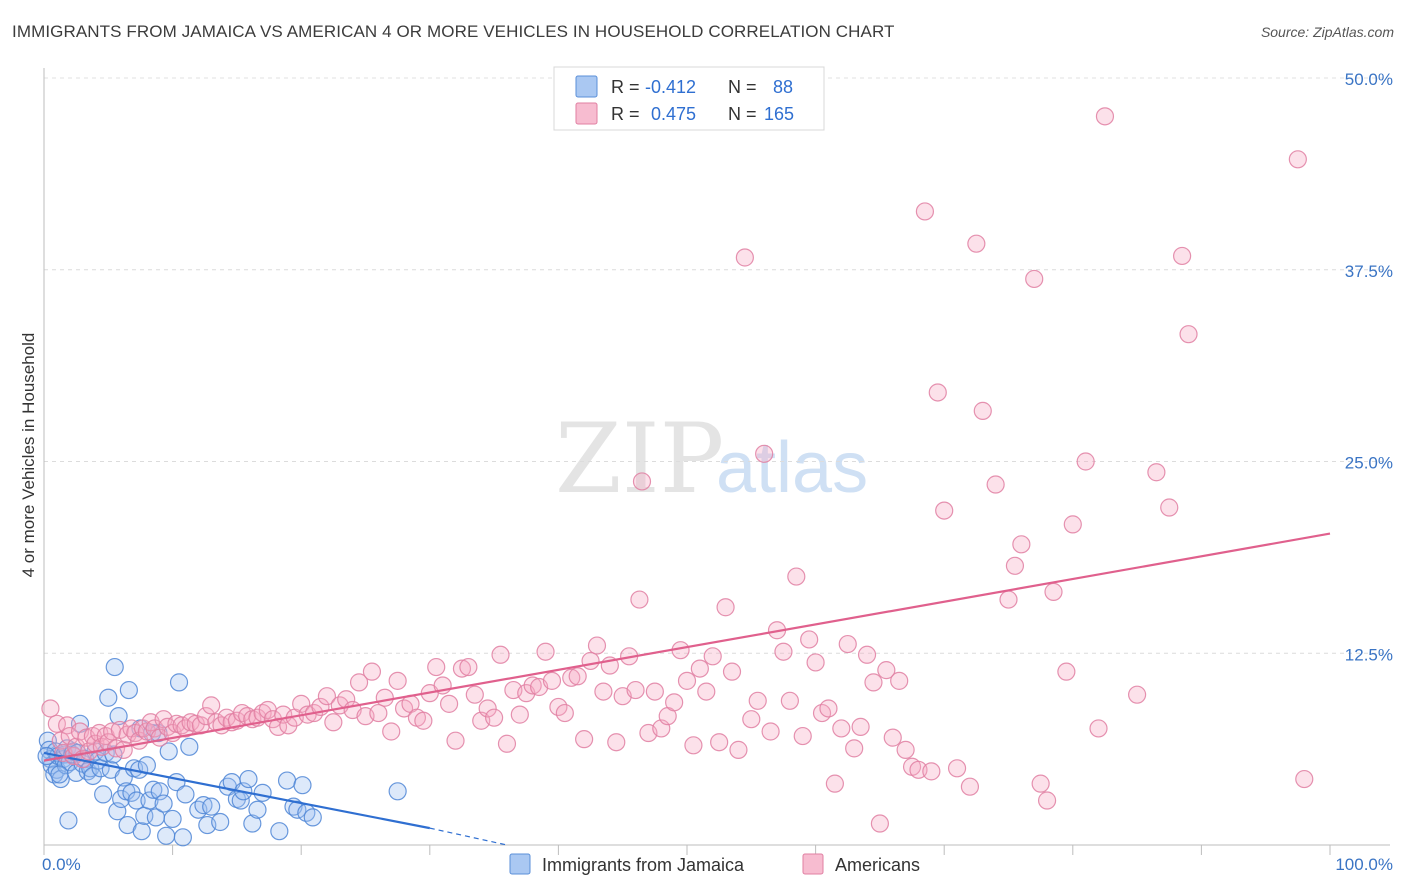 The height and width of the screenshot is (892, 1406). Describe the element at coordinates (586, 113) in the screenshot. I see `legend-swatch-americans` at that location.